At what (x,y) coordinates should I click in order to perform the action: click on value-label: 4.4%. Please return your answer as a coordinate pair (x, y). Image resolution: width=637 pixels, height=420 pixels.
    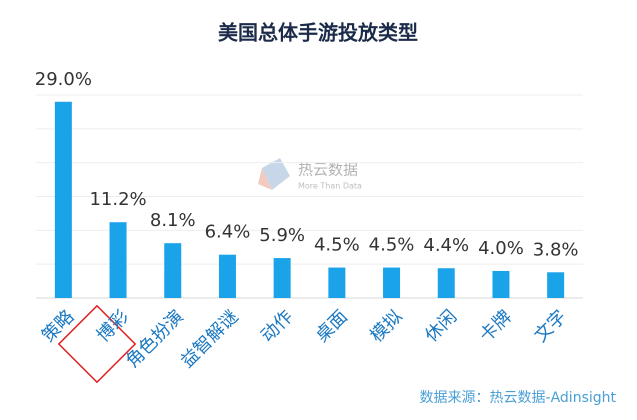
    Looking at the image, I should click on (446, 245).